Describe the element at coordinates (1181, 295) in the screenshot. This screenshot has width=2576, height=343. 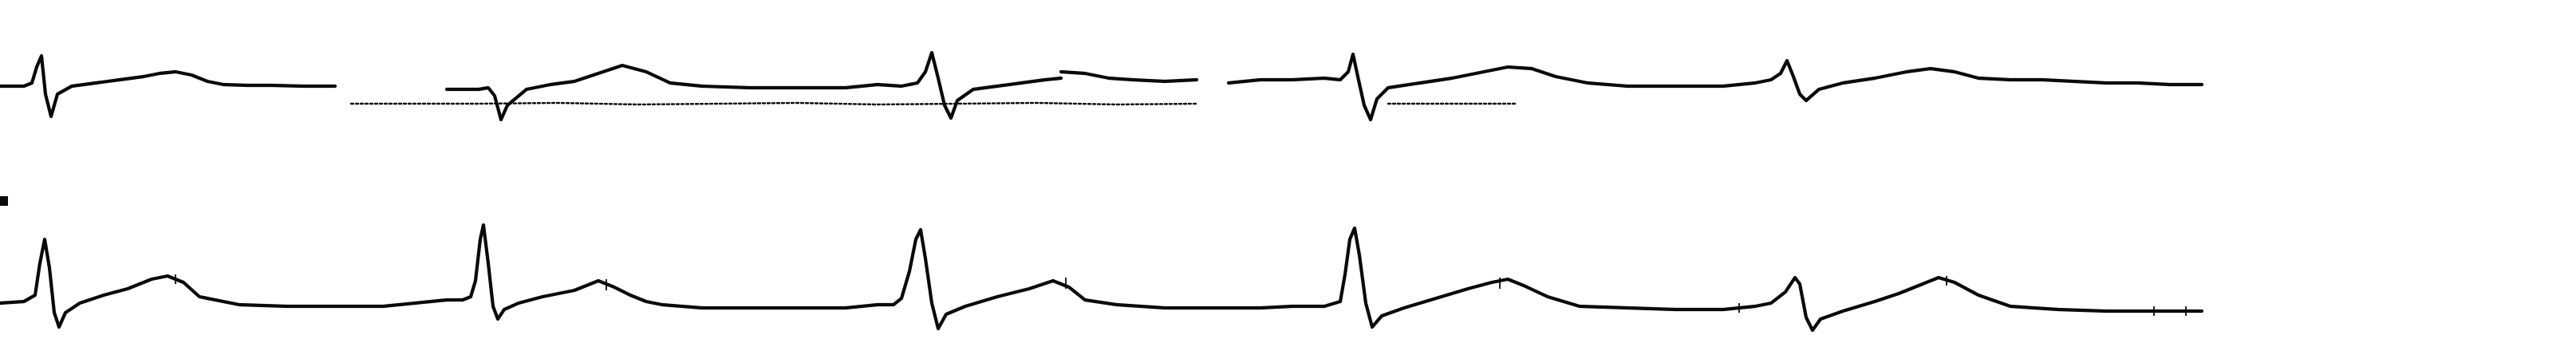
I see `lower-lead-noise-ticks` at that location.